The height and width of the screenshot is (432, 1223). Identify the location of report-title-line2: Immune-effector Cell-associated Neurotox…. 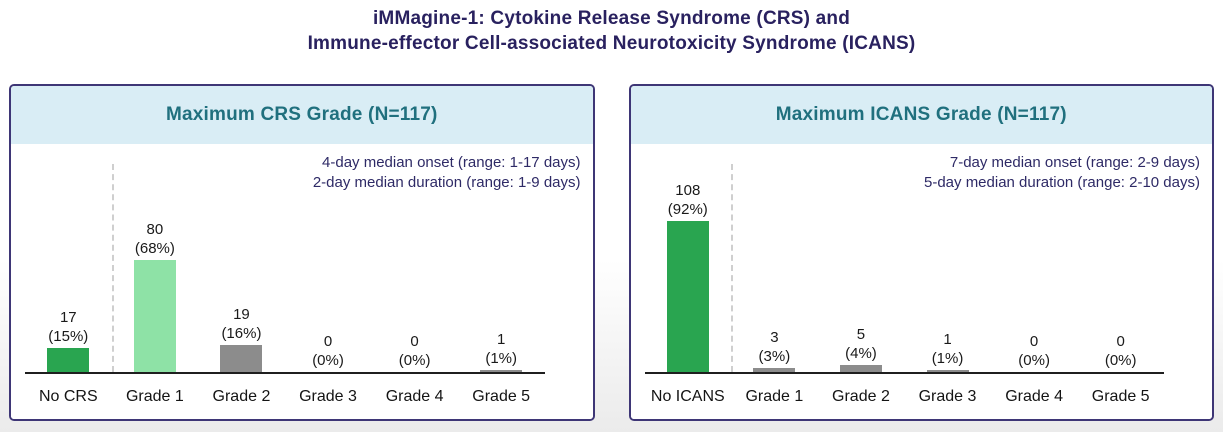
(611, 43).